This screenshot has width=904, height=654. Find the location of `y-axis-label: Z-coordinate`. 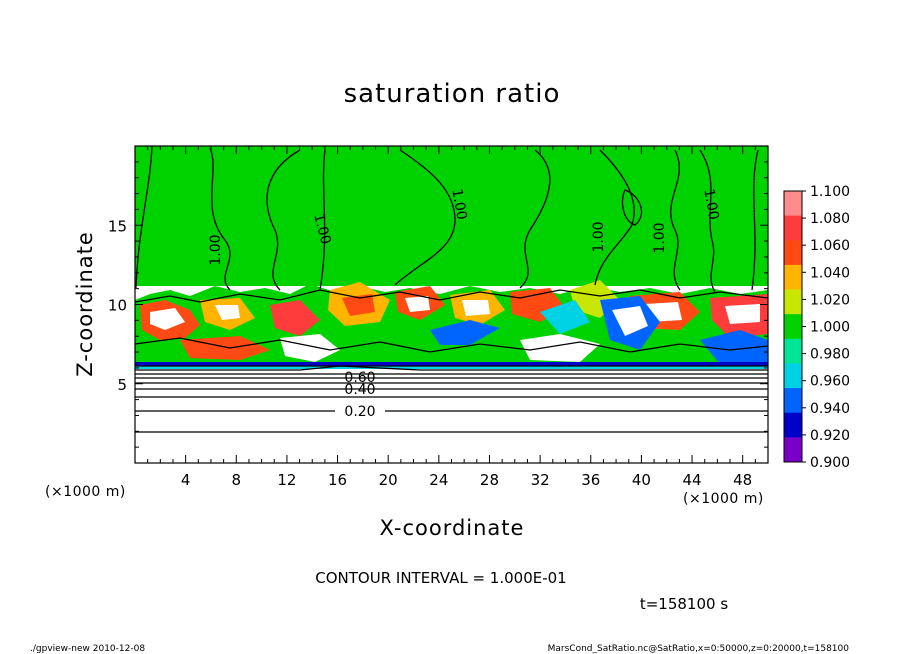

y-axis-label: Z-coordinate is located at coordinates (85, 304).